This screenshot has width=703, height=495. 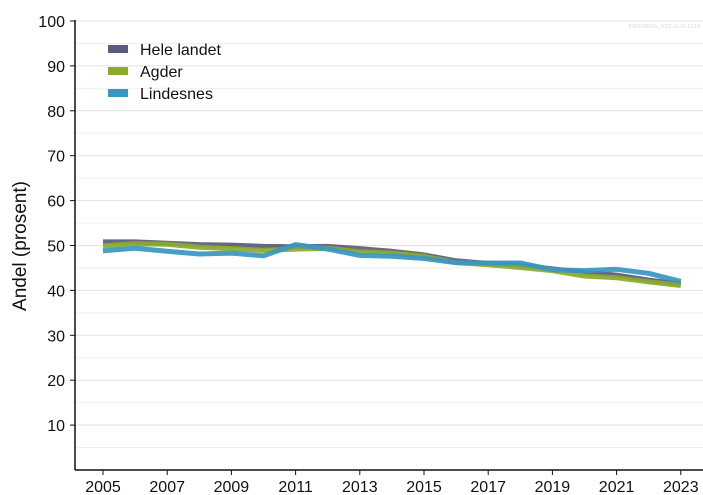 I want to click on series-line-agder, so click(x=392, y=264).